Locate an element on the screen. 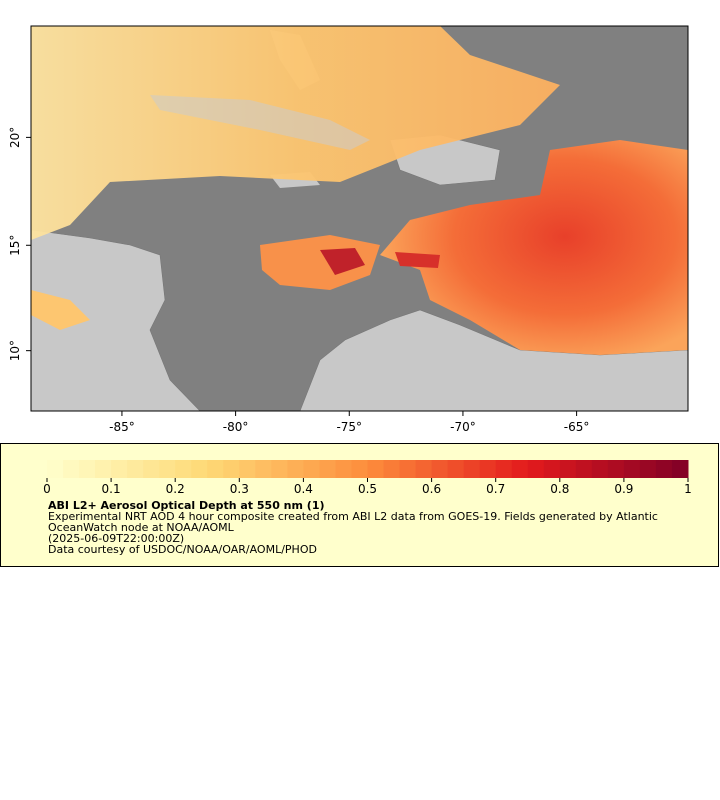  cuba-overlay is located at coordinates (260, 122).